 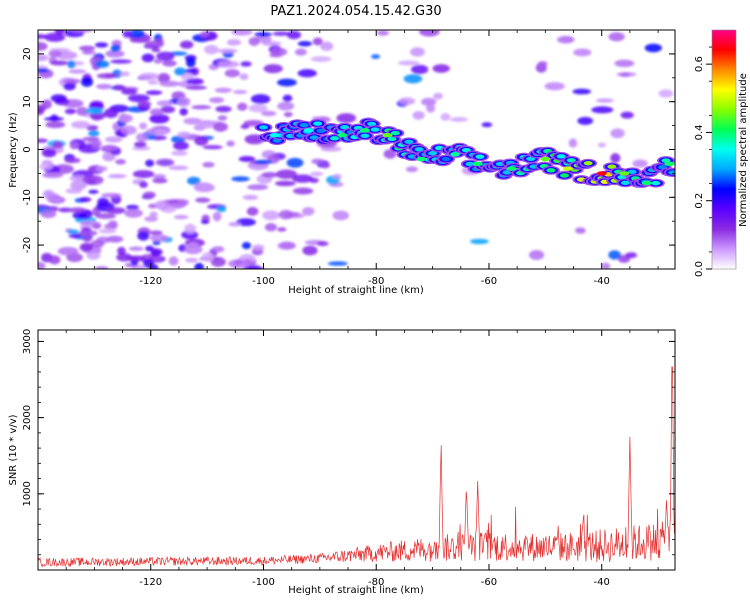 What do you see at coordinates (489, 281) in the screenshot?
I see `x-tick-label: -60` at bounding box center [489, 281].